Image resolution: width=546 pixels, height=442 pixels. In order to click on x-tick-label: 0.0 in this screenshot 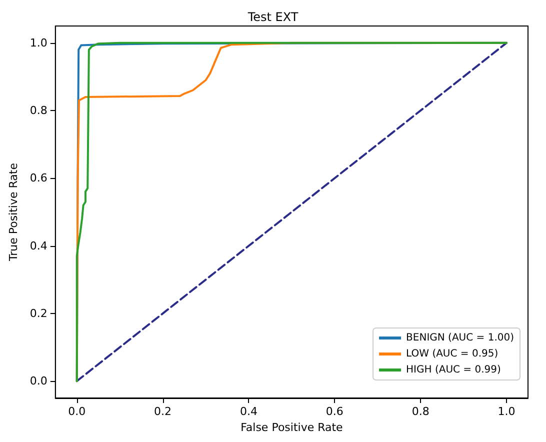, I will do `click(77, 411)`.